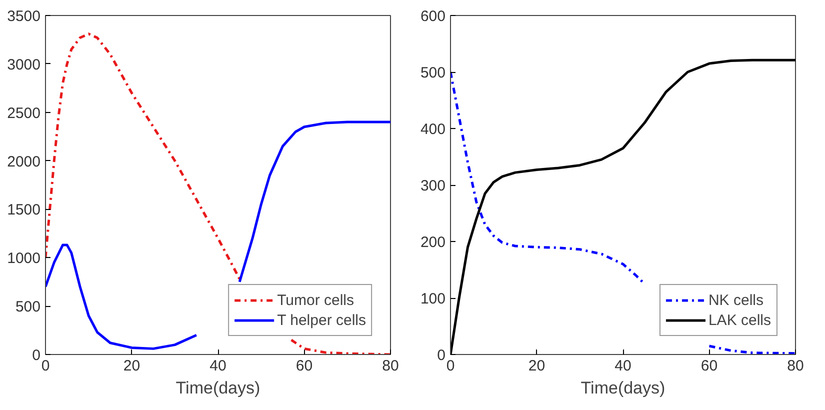 This screenshot has width=825, height=410. I want to click on y-tick-label: 1000, so click(24, 259).